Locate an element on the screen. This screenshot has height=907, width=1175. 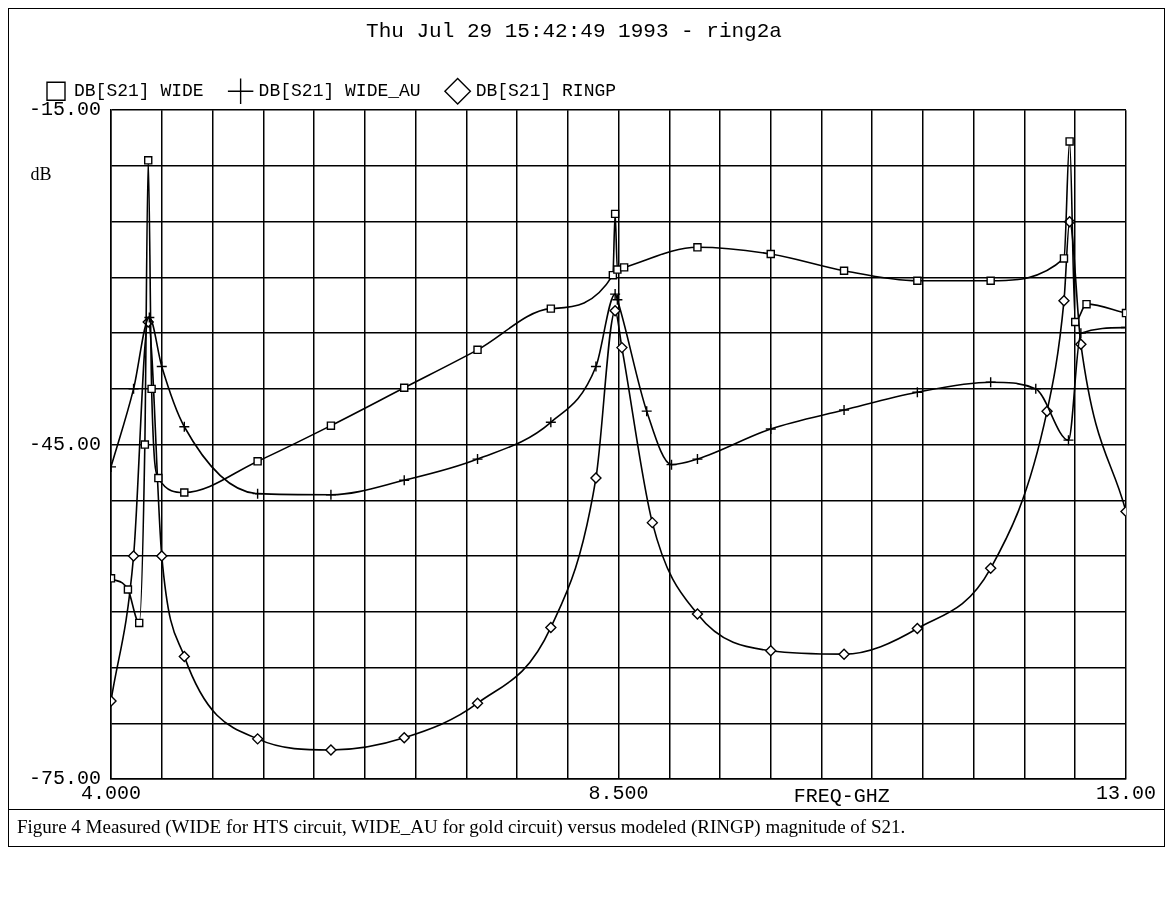
legend-label: DB[S21] WIDE_AU is located at coordinates (339, 90).